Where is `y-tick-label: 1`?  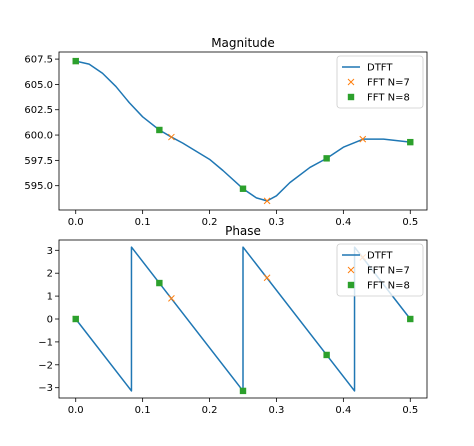 y-tick-label: 1 is located at coordinates (50, 297).